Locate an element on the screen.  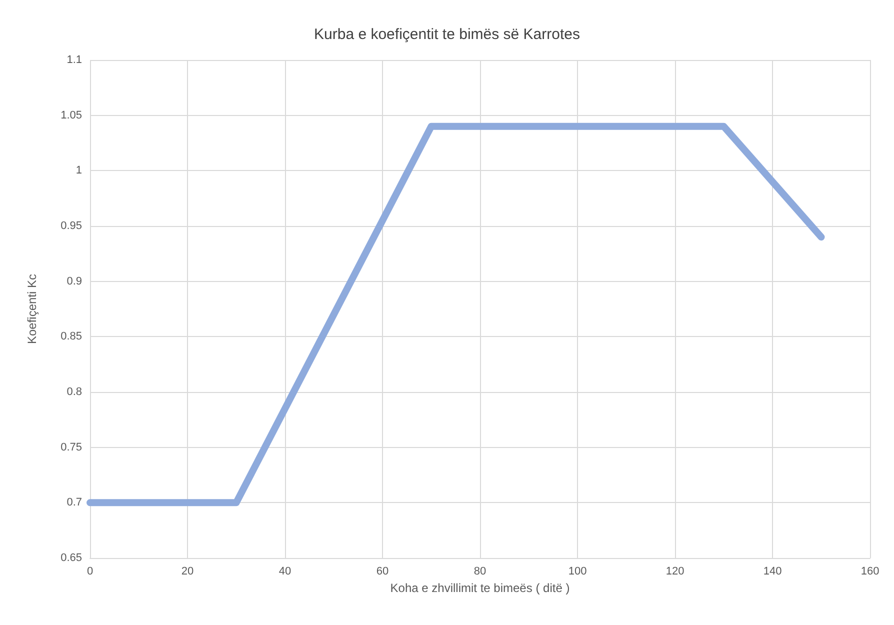
x-tick-label: 160 is located at coordinates (870, 572).